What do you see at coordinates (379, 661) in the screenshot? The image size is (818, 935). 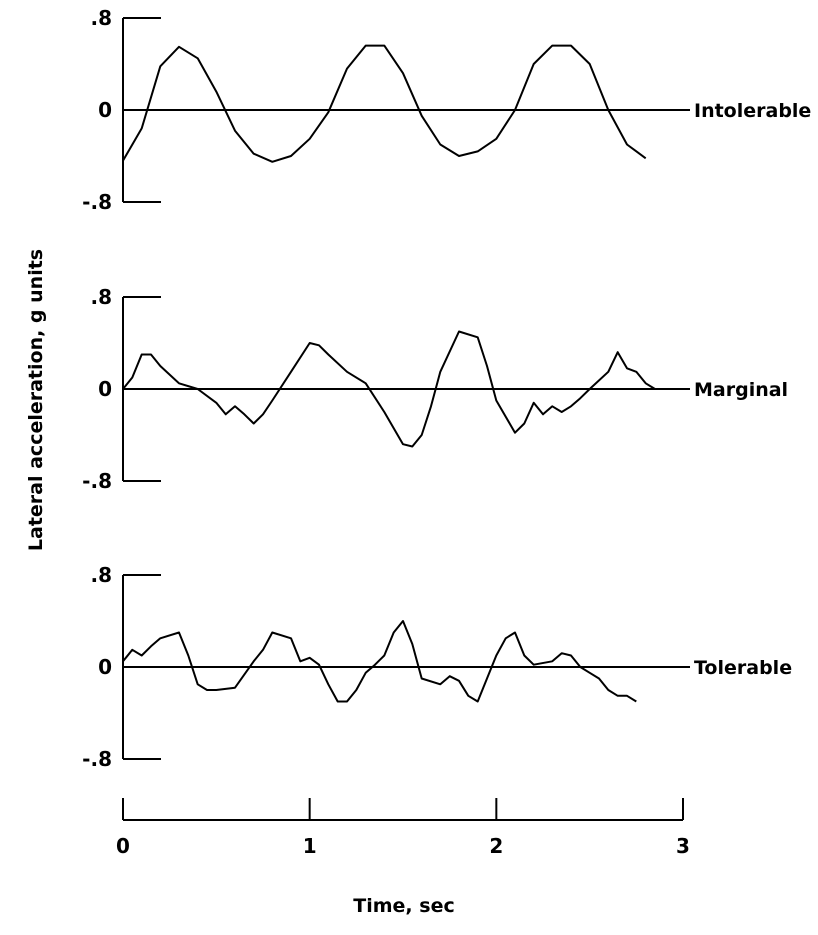 I see `trace-tolerable` at bounding box center [379, 661].